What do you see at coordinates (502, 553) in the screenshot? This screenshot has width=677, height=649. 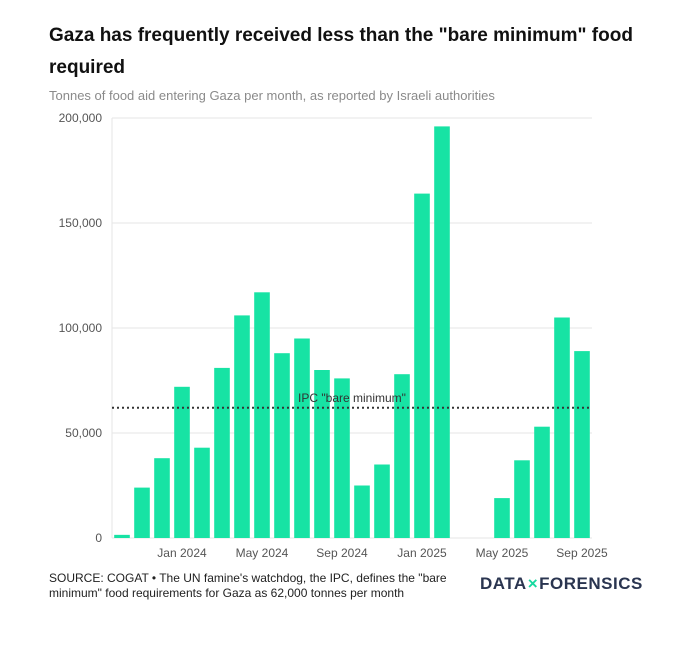 I see `x-tick-label: May 2025` at bounding box center [502, 553].